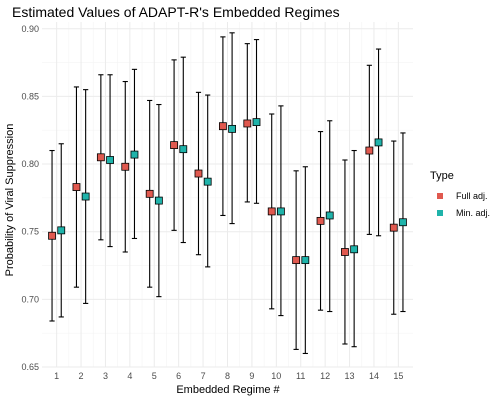 This screenshot has height=400, width=500. What do you see at coordinates (30, 367) in the screenshot?
I see `y-tick-label: 0.65` at bounding box center [30, 367].